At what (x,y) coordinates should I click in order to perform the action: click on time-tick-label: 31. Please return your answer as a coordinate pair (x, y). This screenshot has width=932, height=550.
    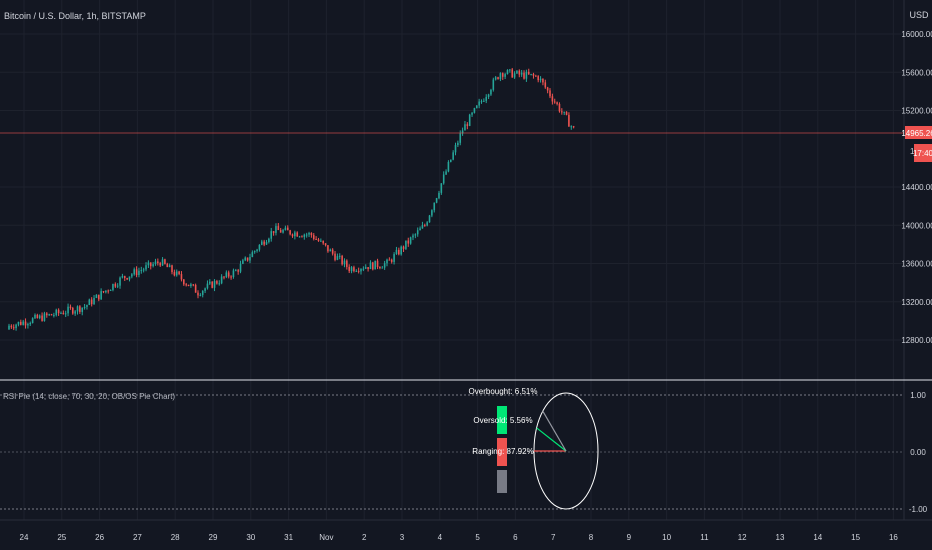
    Looking at the image, I should click on (288, 537).